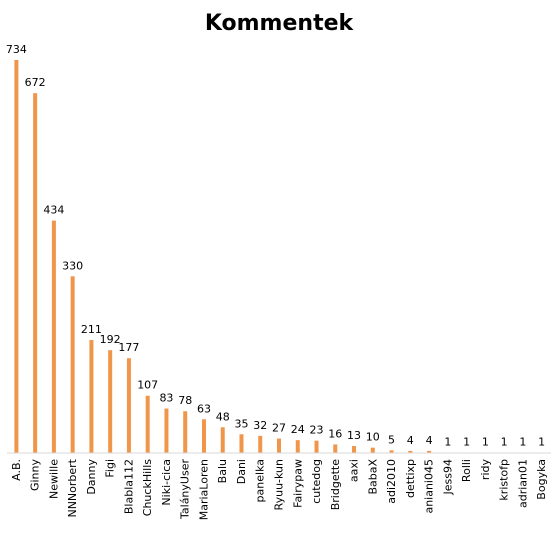 The height and width of the screenshot is (539, 558). Describe the element at coordinates (110, 339) in the screenshot. I see `value-label-5: 192` at that location.